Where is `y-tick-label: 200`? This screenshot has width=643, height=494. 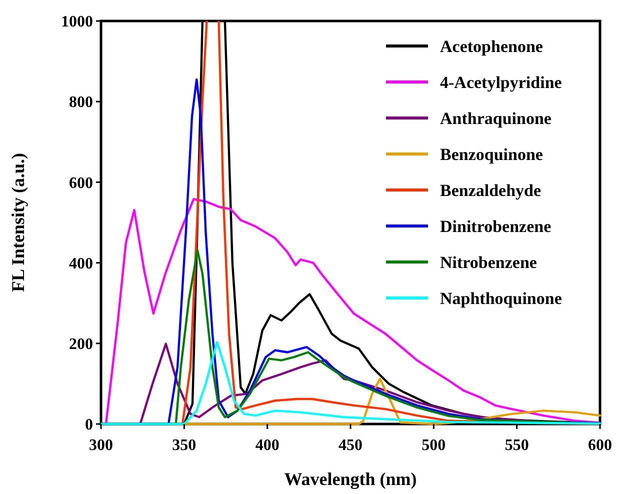
y-tick-label: 200 is located at coordinates (81, 344).